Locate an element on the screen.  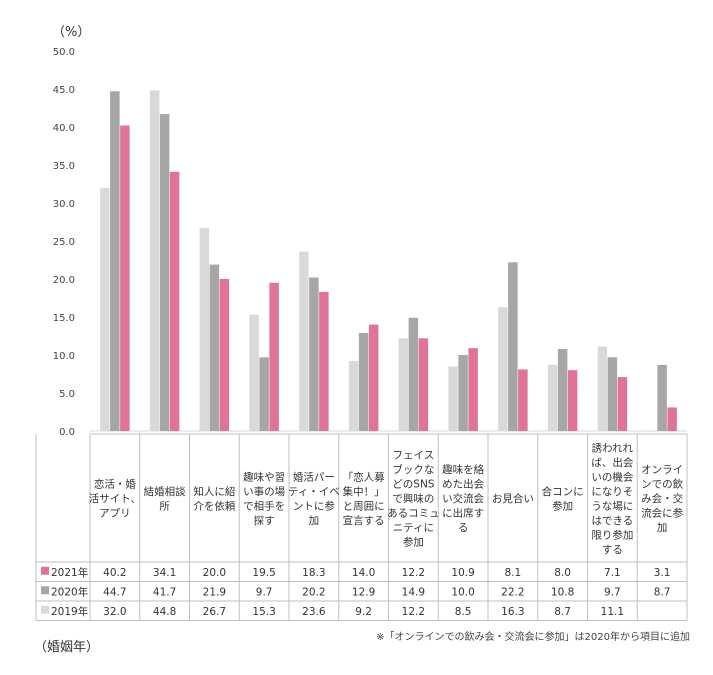
data-label-2019年-9: 8.7 is located at coordinates (562, 612).